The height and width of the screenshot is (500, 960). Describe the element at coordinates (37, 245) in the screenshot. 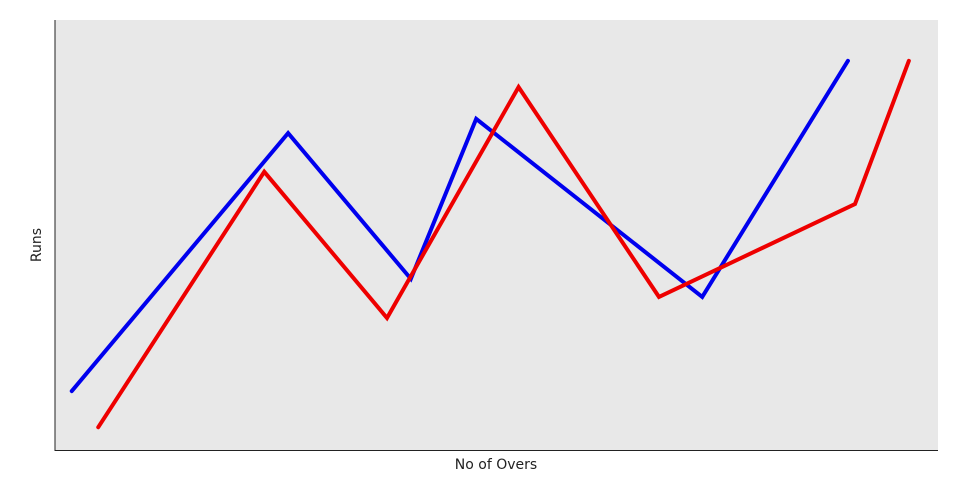

I see `y-axis-label: Runs` at that location.